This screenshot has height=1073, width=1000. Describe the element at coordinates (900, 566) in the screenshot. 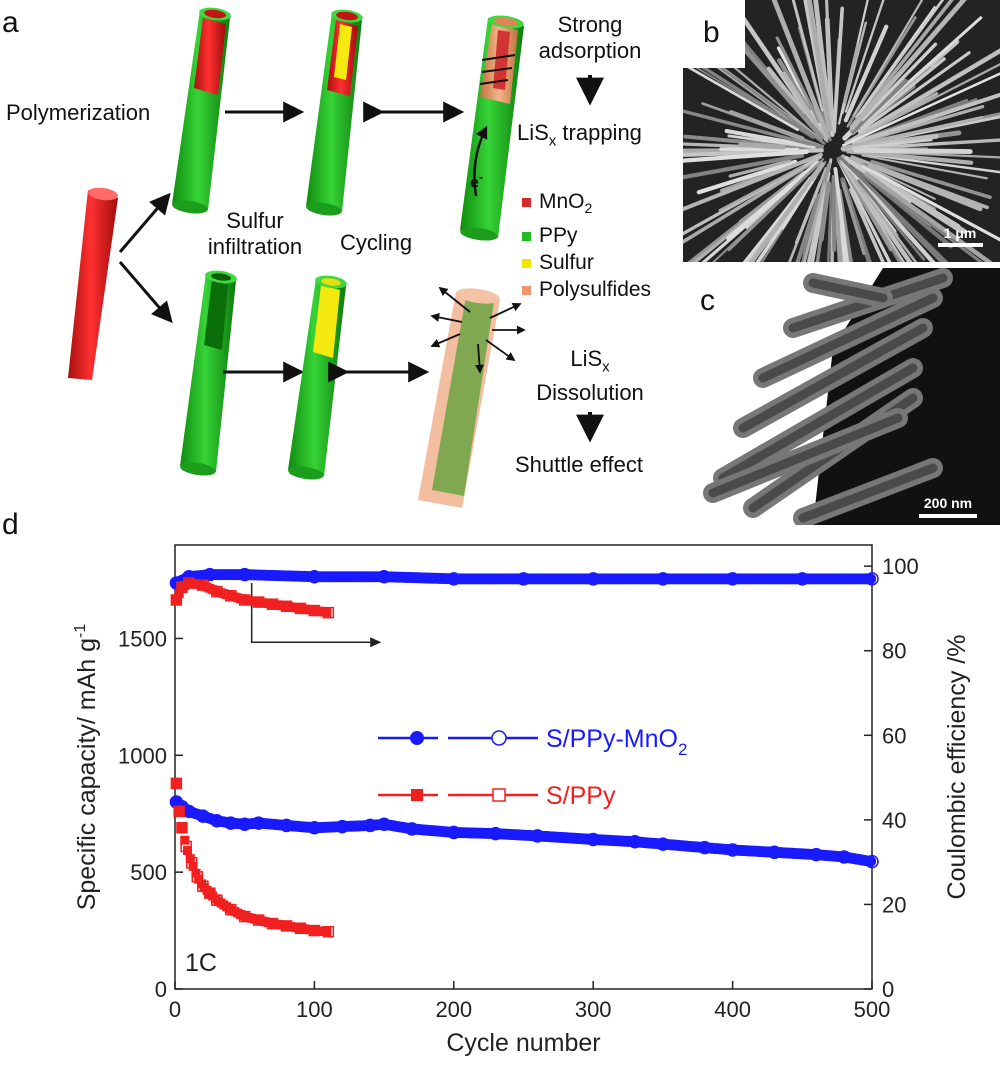

I see `y2-tick-label: 100` at that location.